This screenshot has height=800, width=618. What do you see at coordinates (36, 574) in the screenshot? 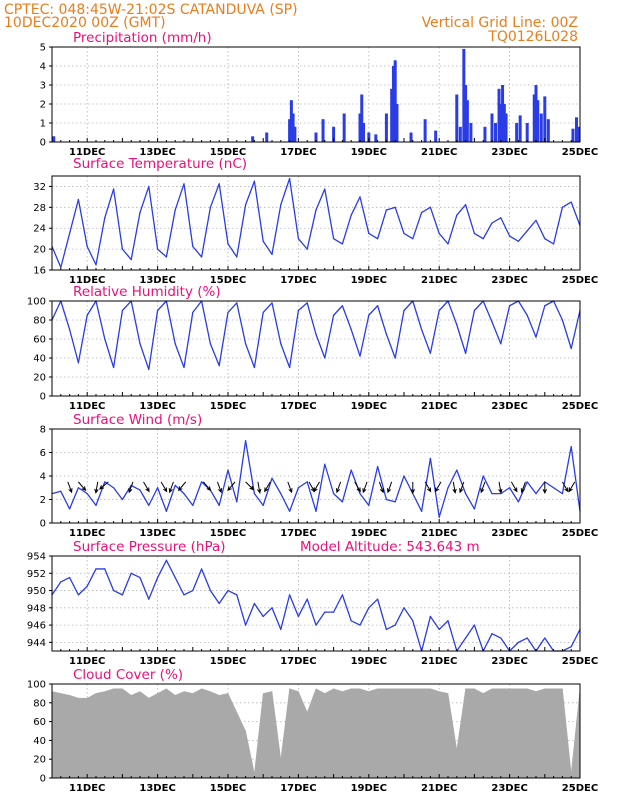
I see `y-tick-label: 952` at bounding box center [36, 574].